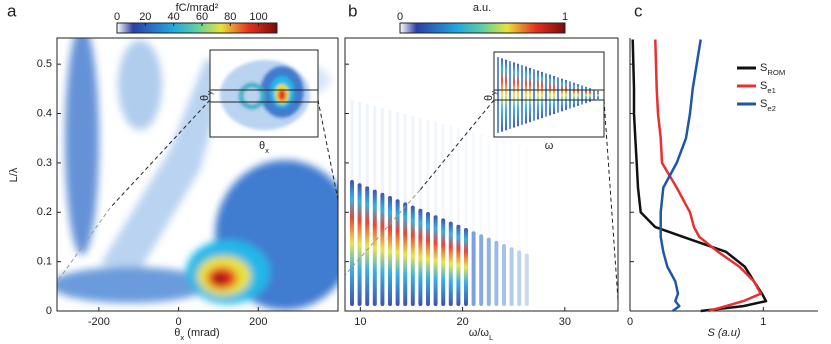  Describe the element at coordinates (49, 311) in the screenshot. I see `y-tick-label: 0` at that location.